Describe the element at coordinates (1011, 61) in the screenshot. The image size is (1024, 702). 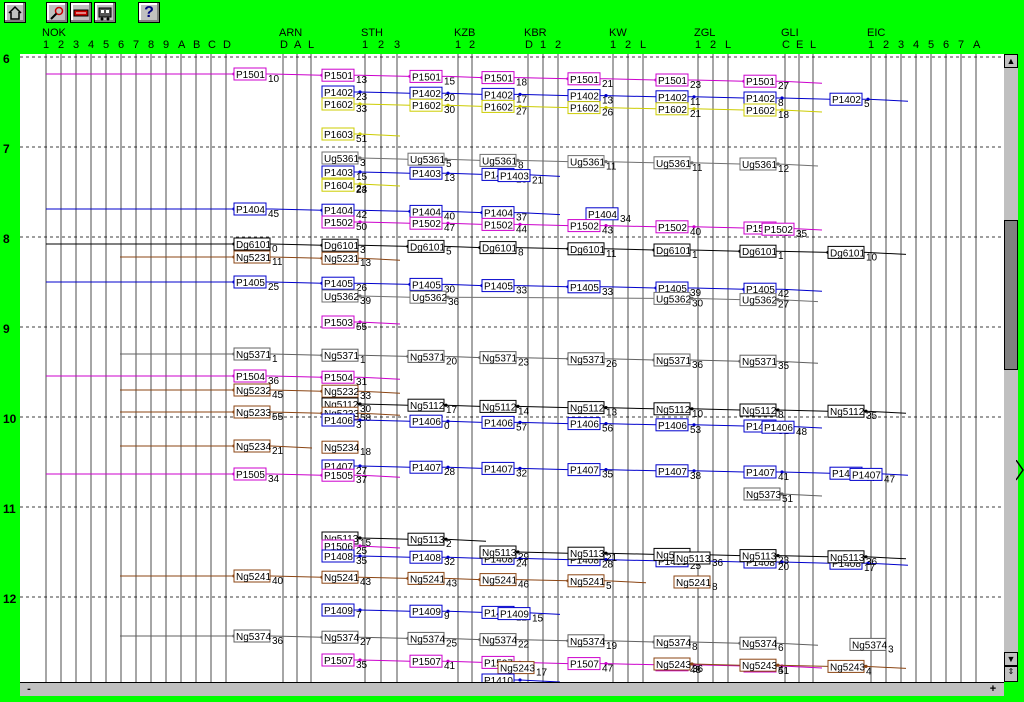
I see `scroll-up-arrow: ▲` at that location.